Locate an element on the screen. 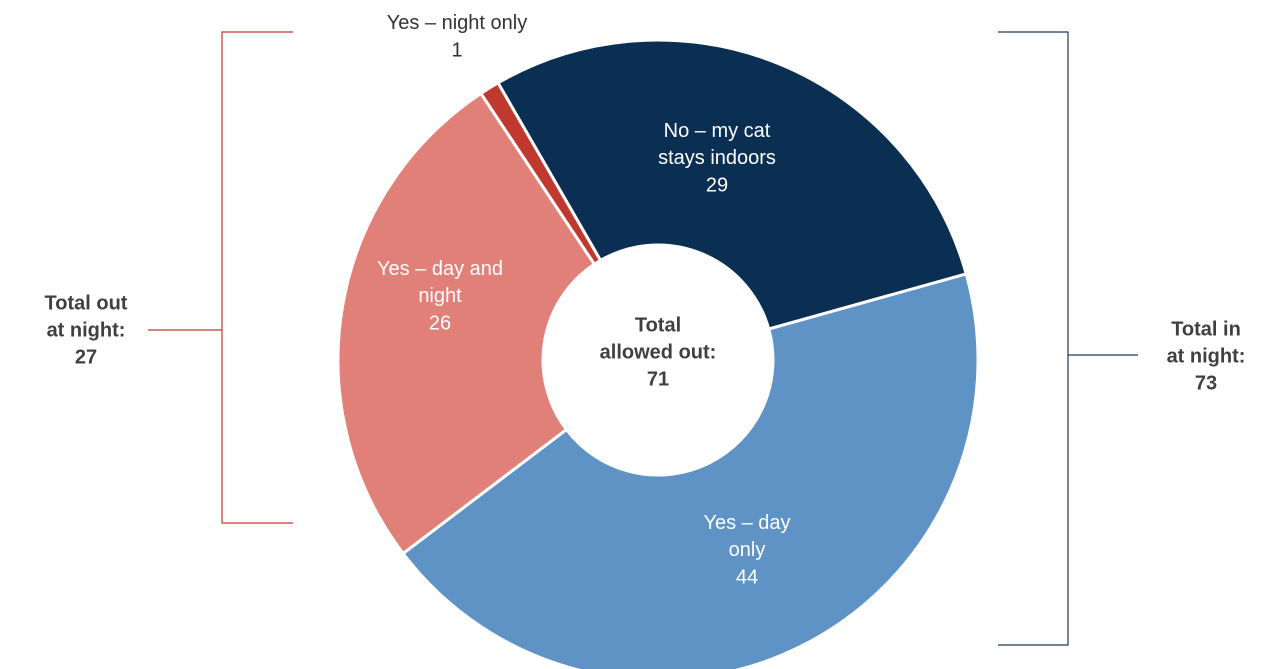  label-line: Yes – day and is located at coordinates (440, 269).